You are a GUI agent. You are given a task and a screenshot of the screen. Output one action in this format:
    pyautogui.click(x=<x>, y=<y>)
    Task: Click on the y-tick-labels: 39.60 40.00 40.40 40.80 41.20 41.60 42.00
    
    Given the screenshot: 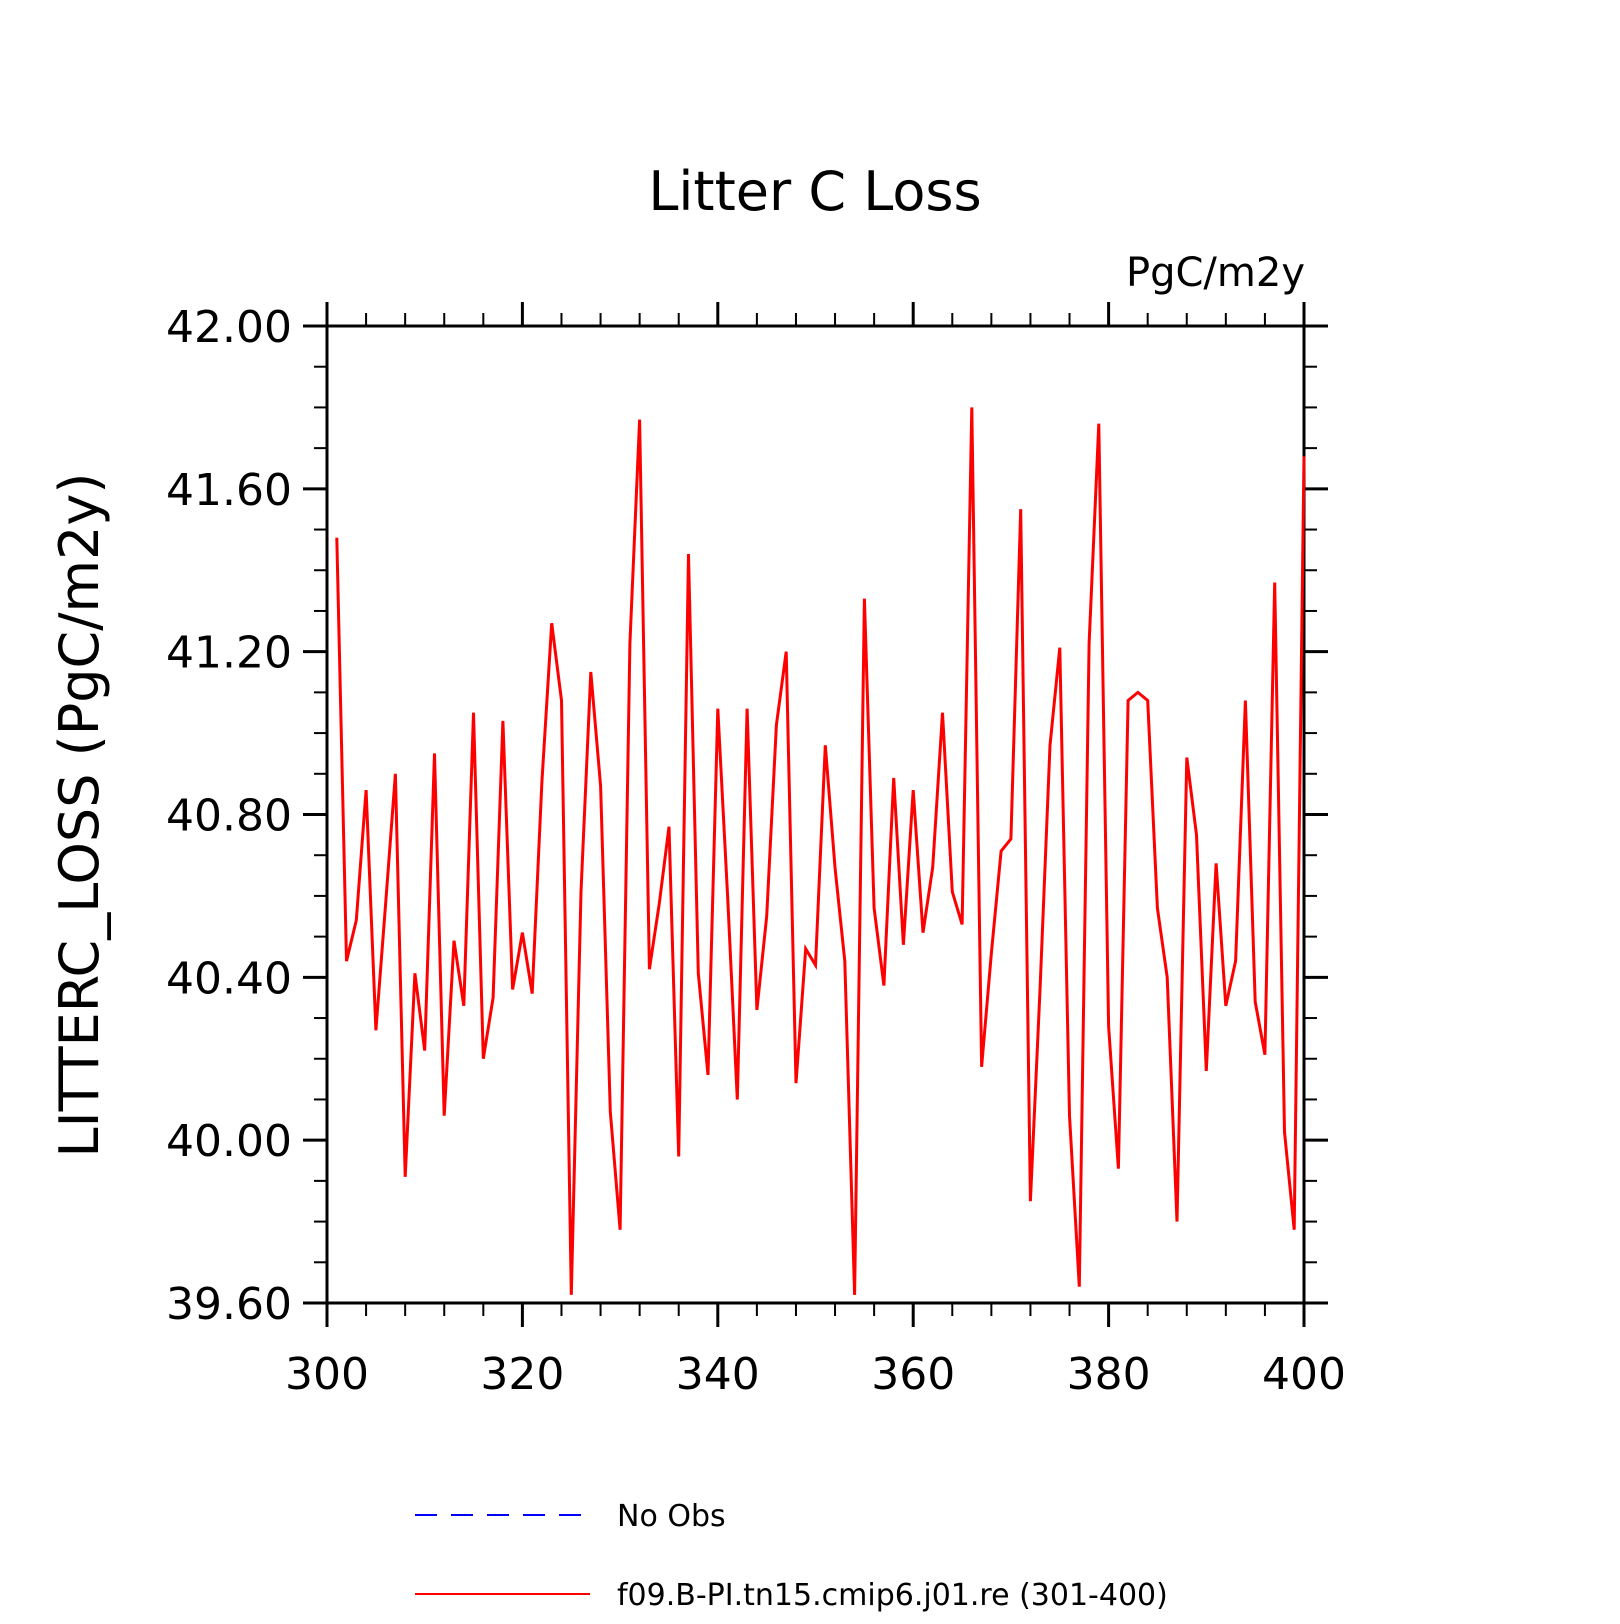 What is the action you would take?
    pyautogui.click(x=229, y=816)
    